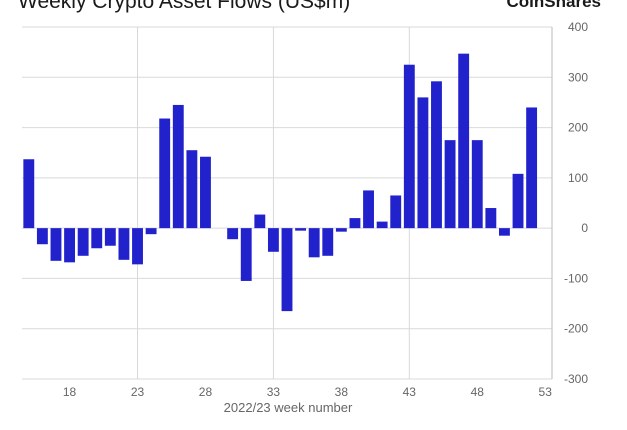  What do you see at coordinates (578, 77) in the screenshot?
I see `y-tick-label: 300` at bounding box center [578, 77].